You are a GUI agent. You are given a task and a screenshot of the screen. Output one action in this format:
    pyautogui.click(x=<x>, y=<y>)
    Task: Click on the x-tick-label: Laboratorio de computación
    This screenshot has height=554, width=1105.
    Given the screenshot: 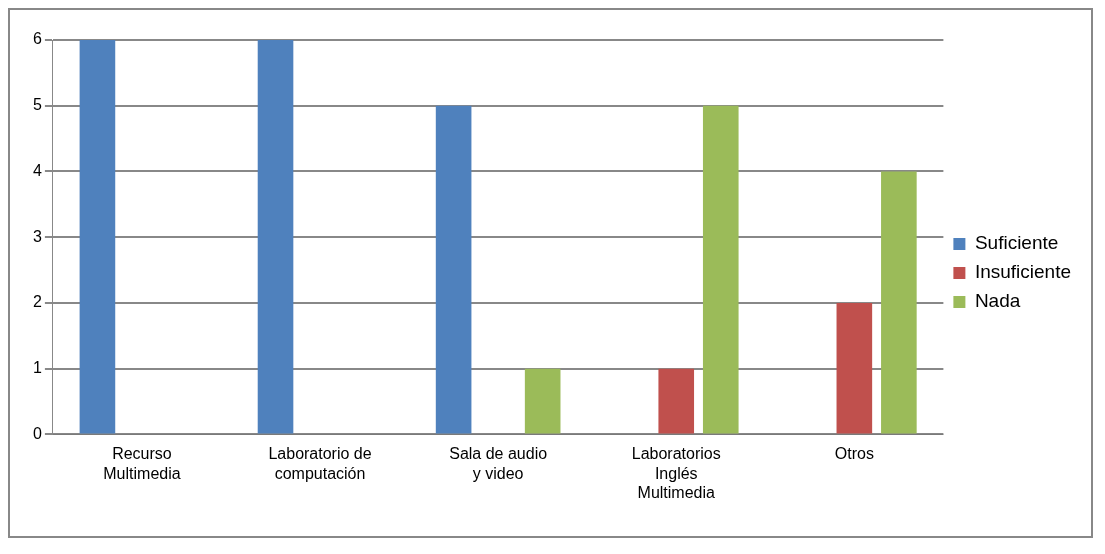 What is the action you would take?
    pyautogui.click(x=320, y=463)
    